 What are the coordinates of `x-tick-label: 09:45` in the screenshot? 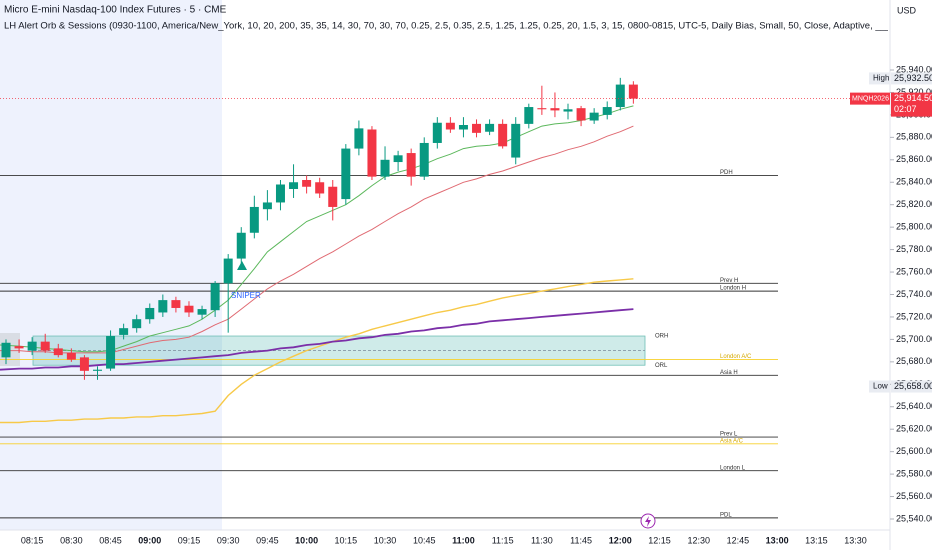 It's located at (267, 540).